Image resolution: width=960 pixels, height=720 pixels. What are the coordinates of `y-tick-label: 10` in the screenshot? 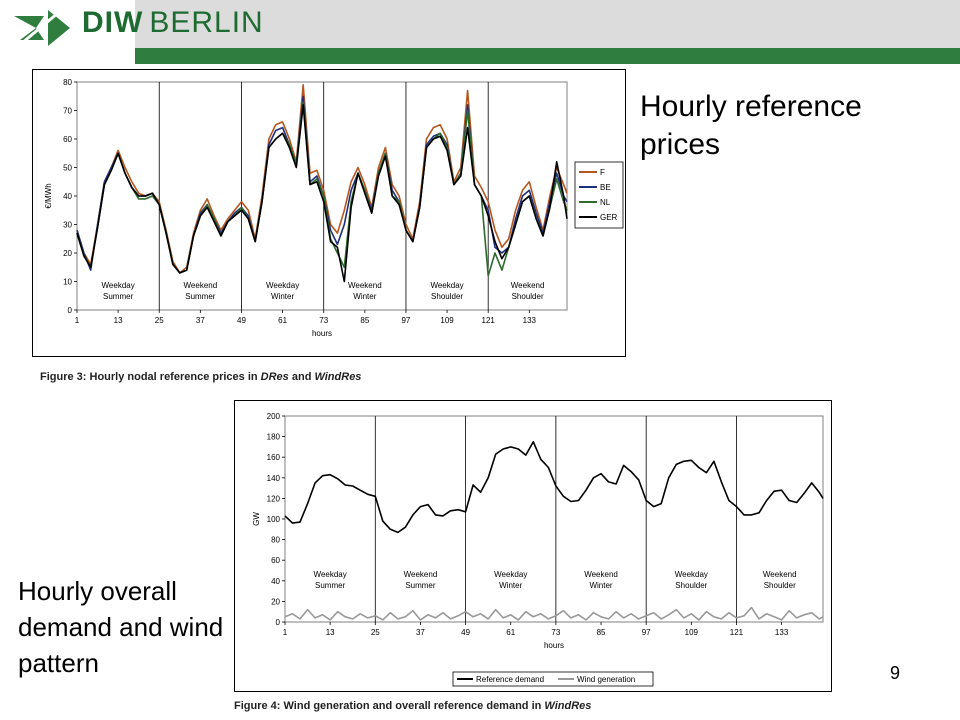 It's located at (67, 282).